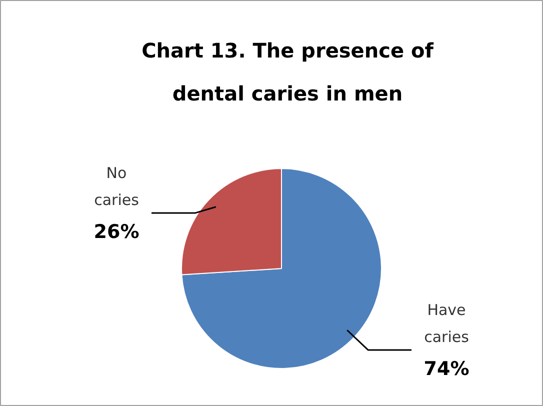 This screenshot has height=406, width=543. Describe the element at coordinates (447, 323) in the screenshot. I see `slice-label: Have caries` at that location.